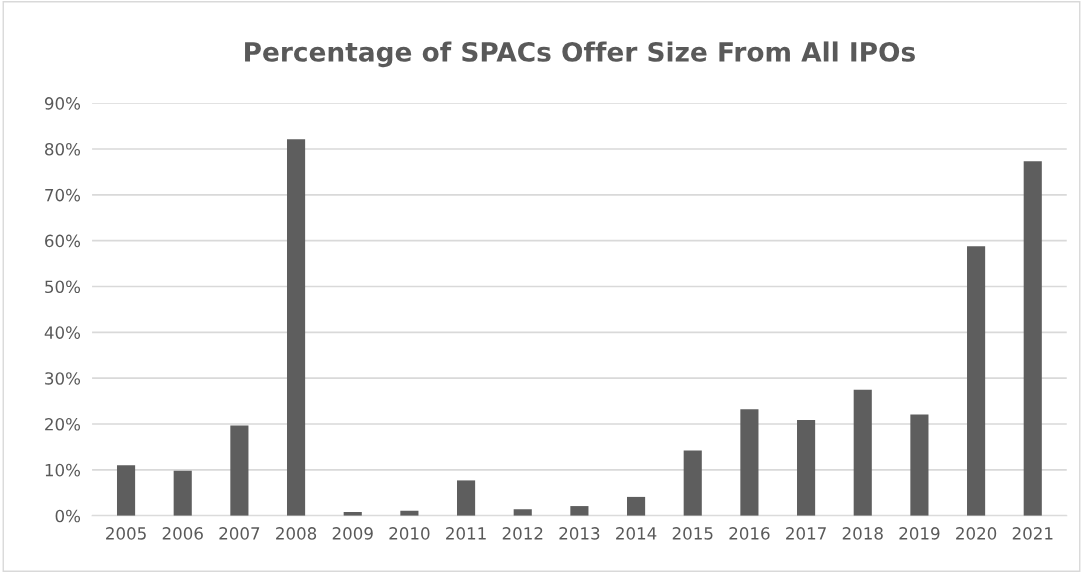  I want to click on x-tick-label: 2009, so click(352, 533).